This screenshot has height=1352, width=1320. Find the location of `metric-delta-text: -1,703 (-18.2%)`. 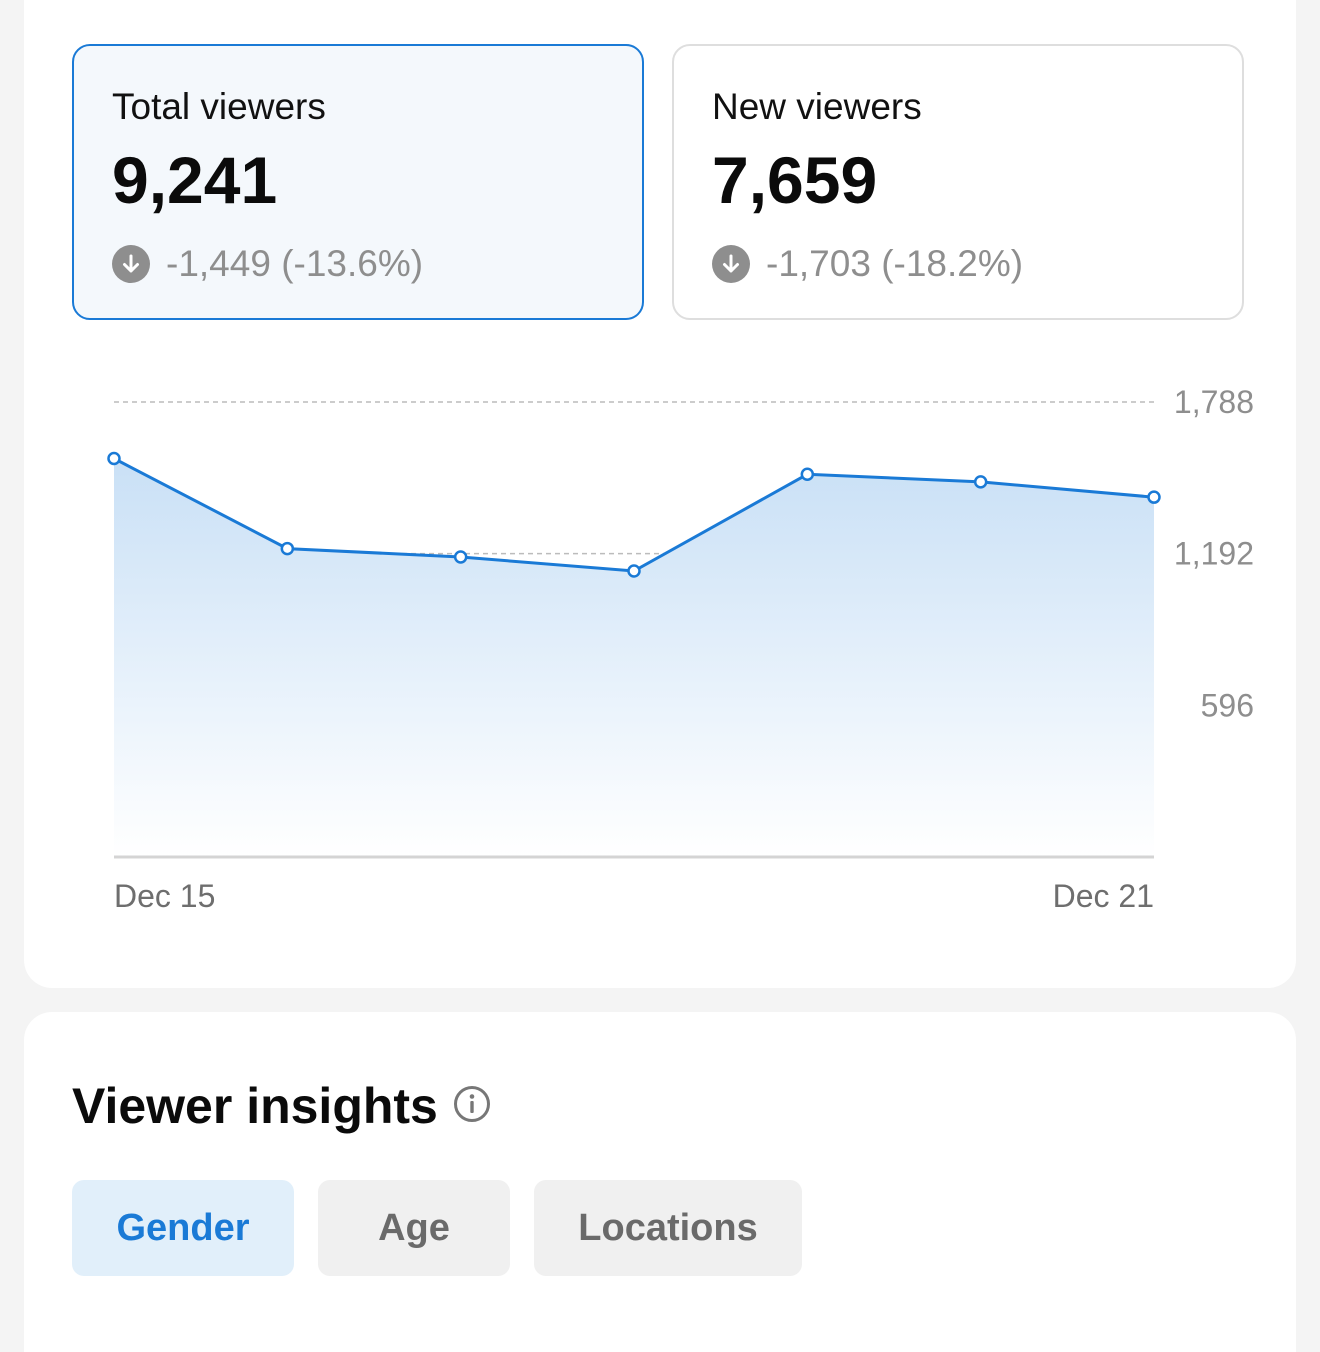

metric-delta-text: -1,703 (-18.2%) is located at coordinates (895, 263).